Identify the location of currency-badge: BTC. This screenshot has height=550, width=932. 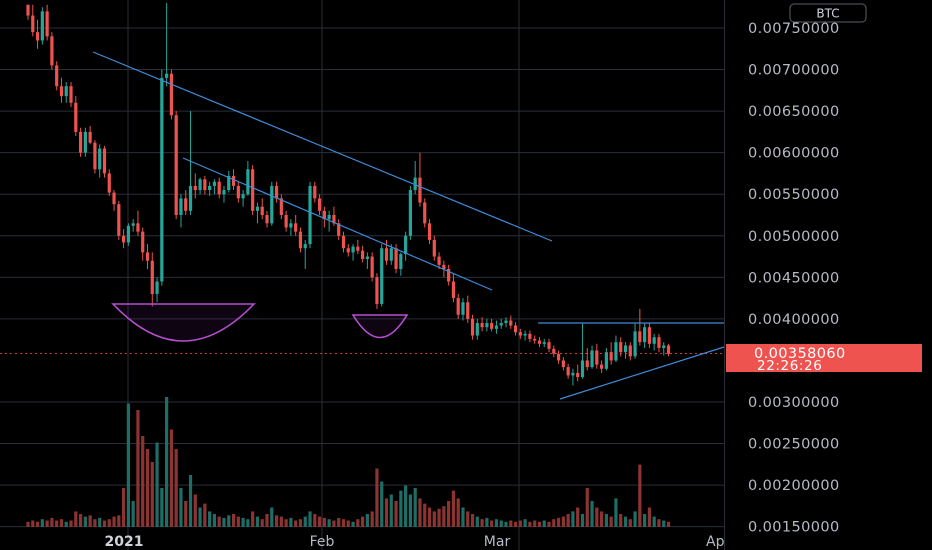
(828, 13).